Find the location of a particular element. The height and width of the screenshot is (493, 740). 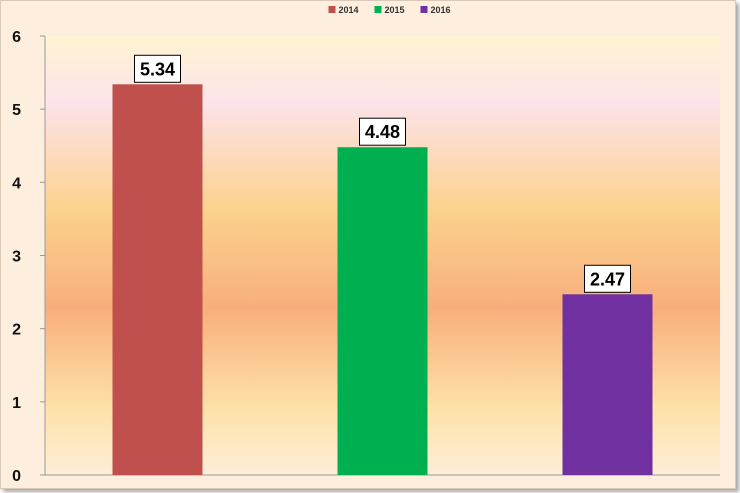

y-tick-label: 2 is located at coordinates (16, 330).